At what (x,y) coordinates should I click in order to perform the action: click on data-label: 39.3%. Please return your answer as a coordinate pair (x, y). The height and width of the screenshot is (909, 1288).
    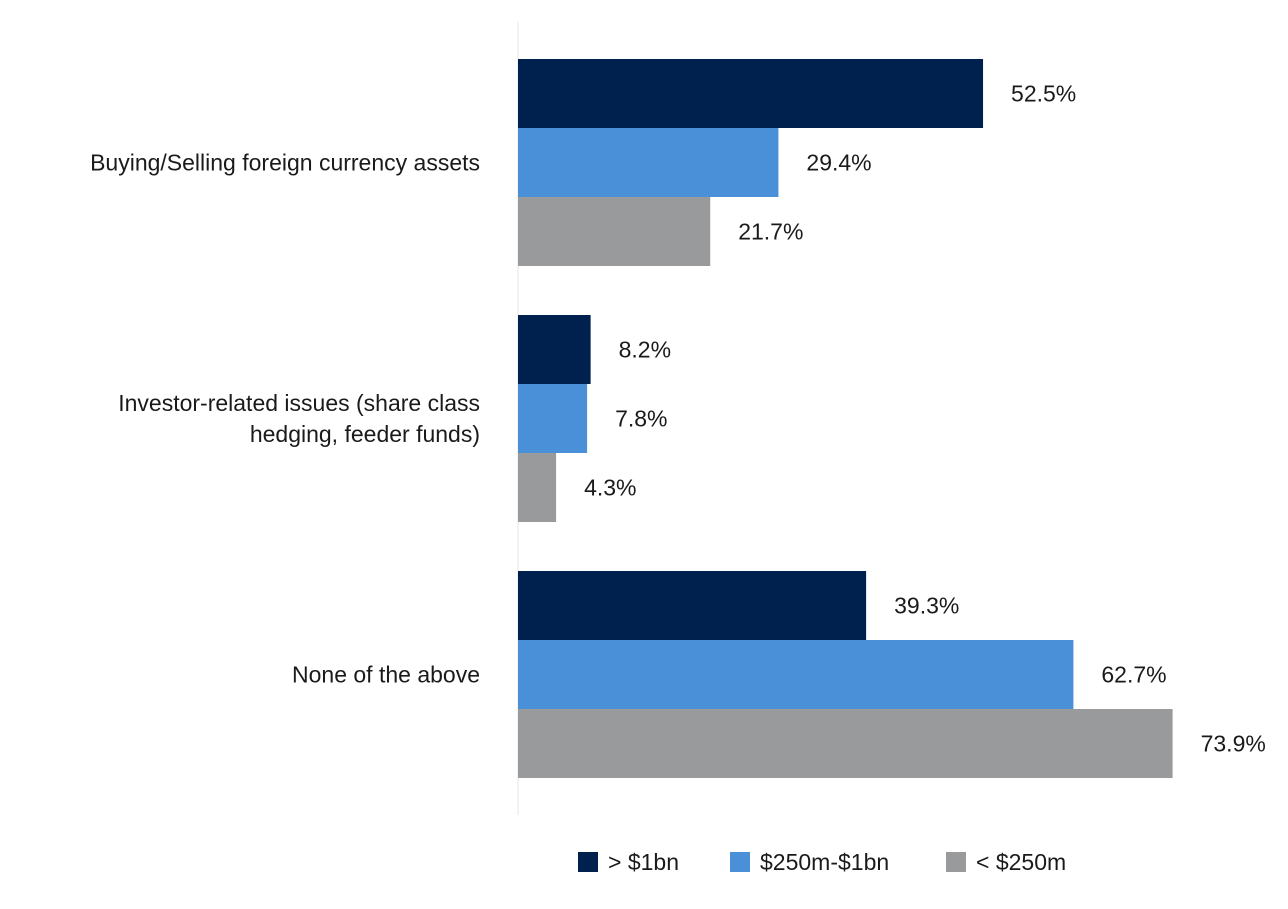
    Looking at the image, I should click on (926, 606).